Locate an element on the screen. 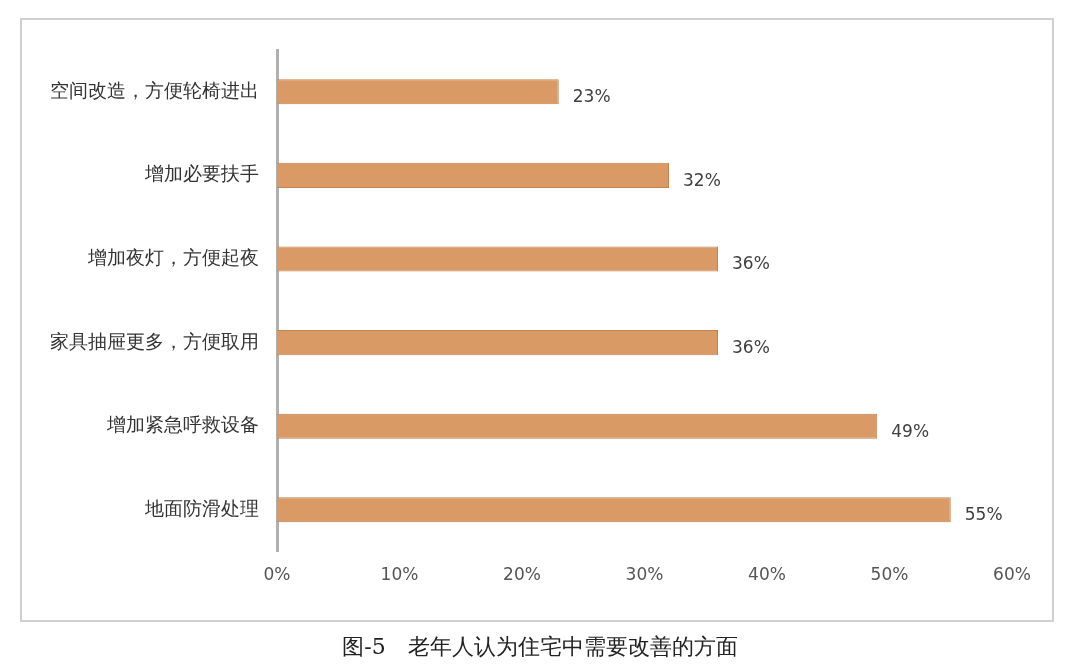  y-tick-label: 家具抽屉更多，方便取用 is located at coordinates (154, 340).